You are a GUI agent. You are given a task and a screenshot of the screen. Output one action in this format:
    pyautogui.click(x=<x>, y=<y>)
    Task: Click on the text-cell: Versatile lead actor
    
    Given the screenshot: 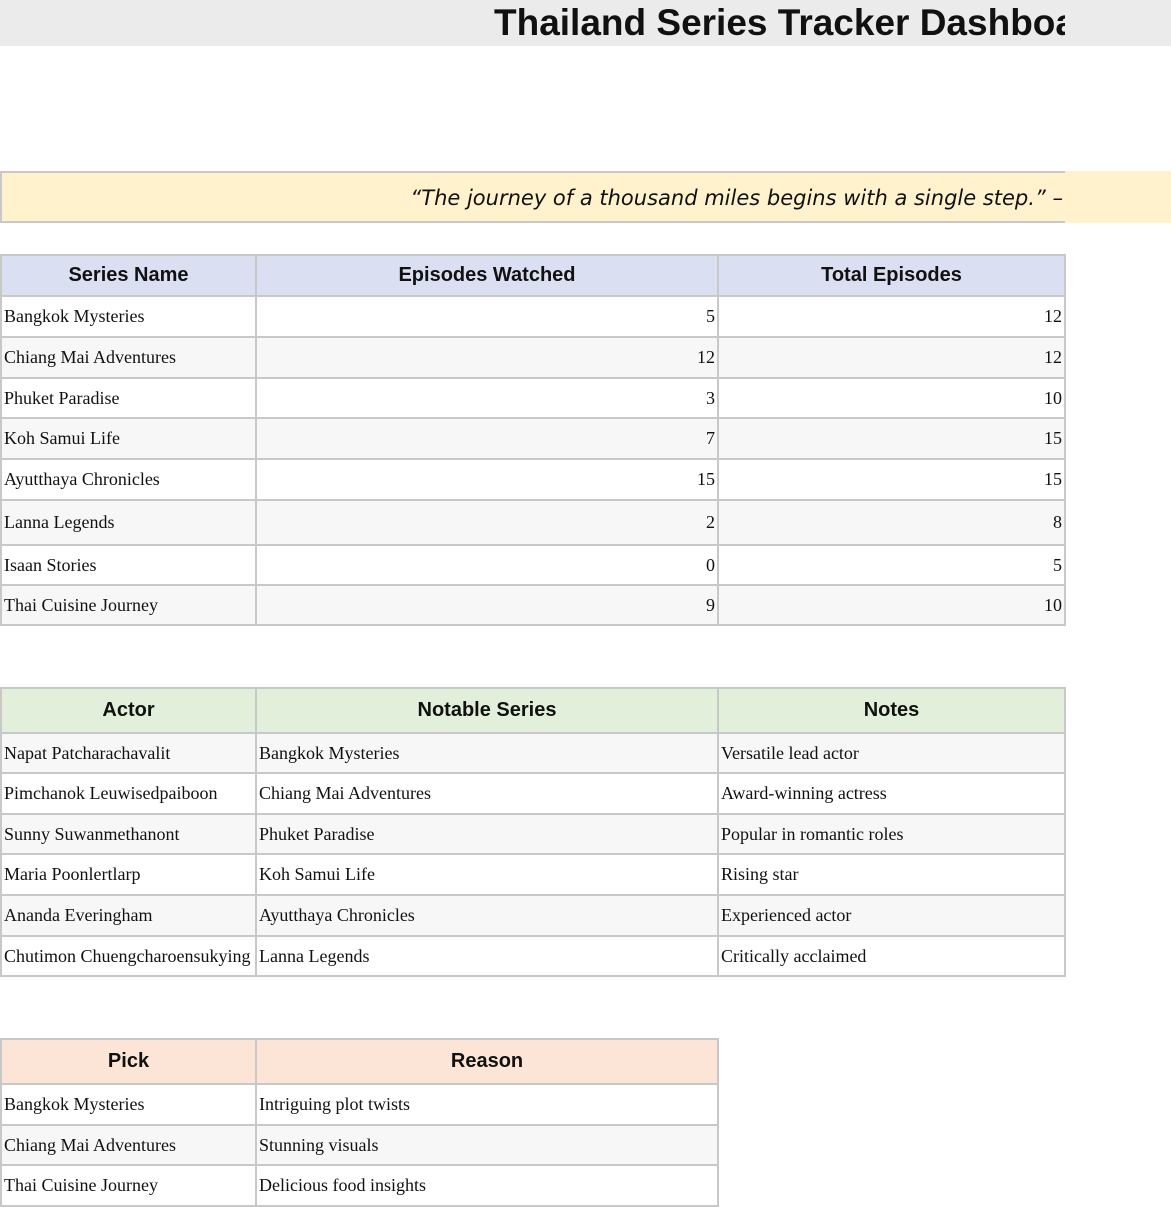 What is the action you would take?
    pyautogui.click(x=891, y=753)
    